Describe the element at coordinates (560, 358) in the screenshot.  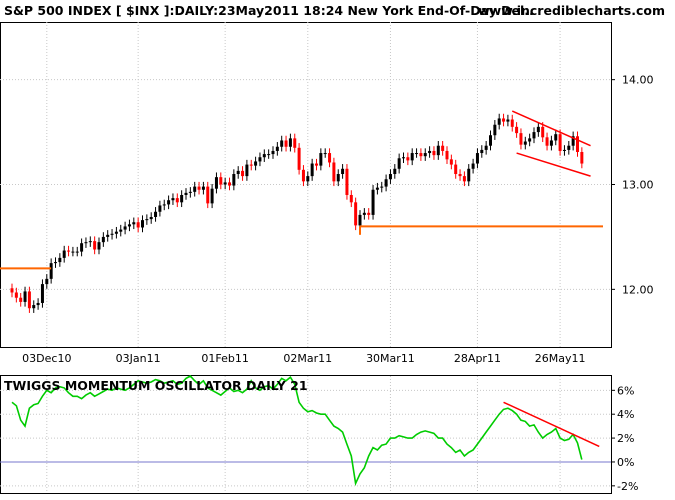
I see `price-x-tick-label: 26May11` at that location.